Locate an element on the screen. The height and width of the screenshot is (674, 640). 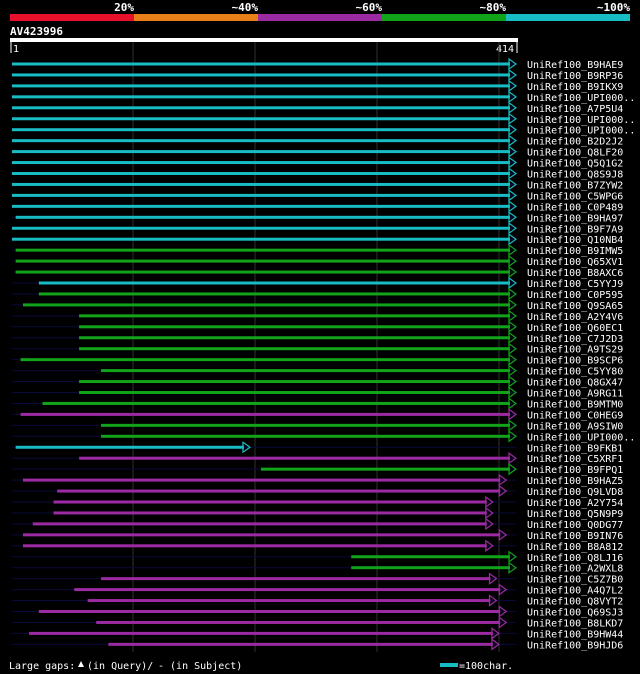
hit-row: UniRef100_B8LKD7 is located at coordinates (317, 622).